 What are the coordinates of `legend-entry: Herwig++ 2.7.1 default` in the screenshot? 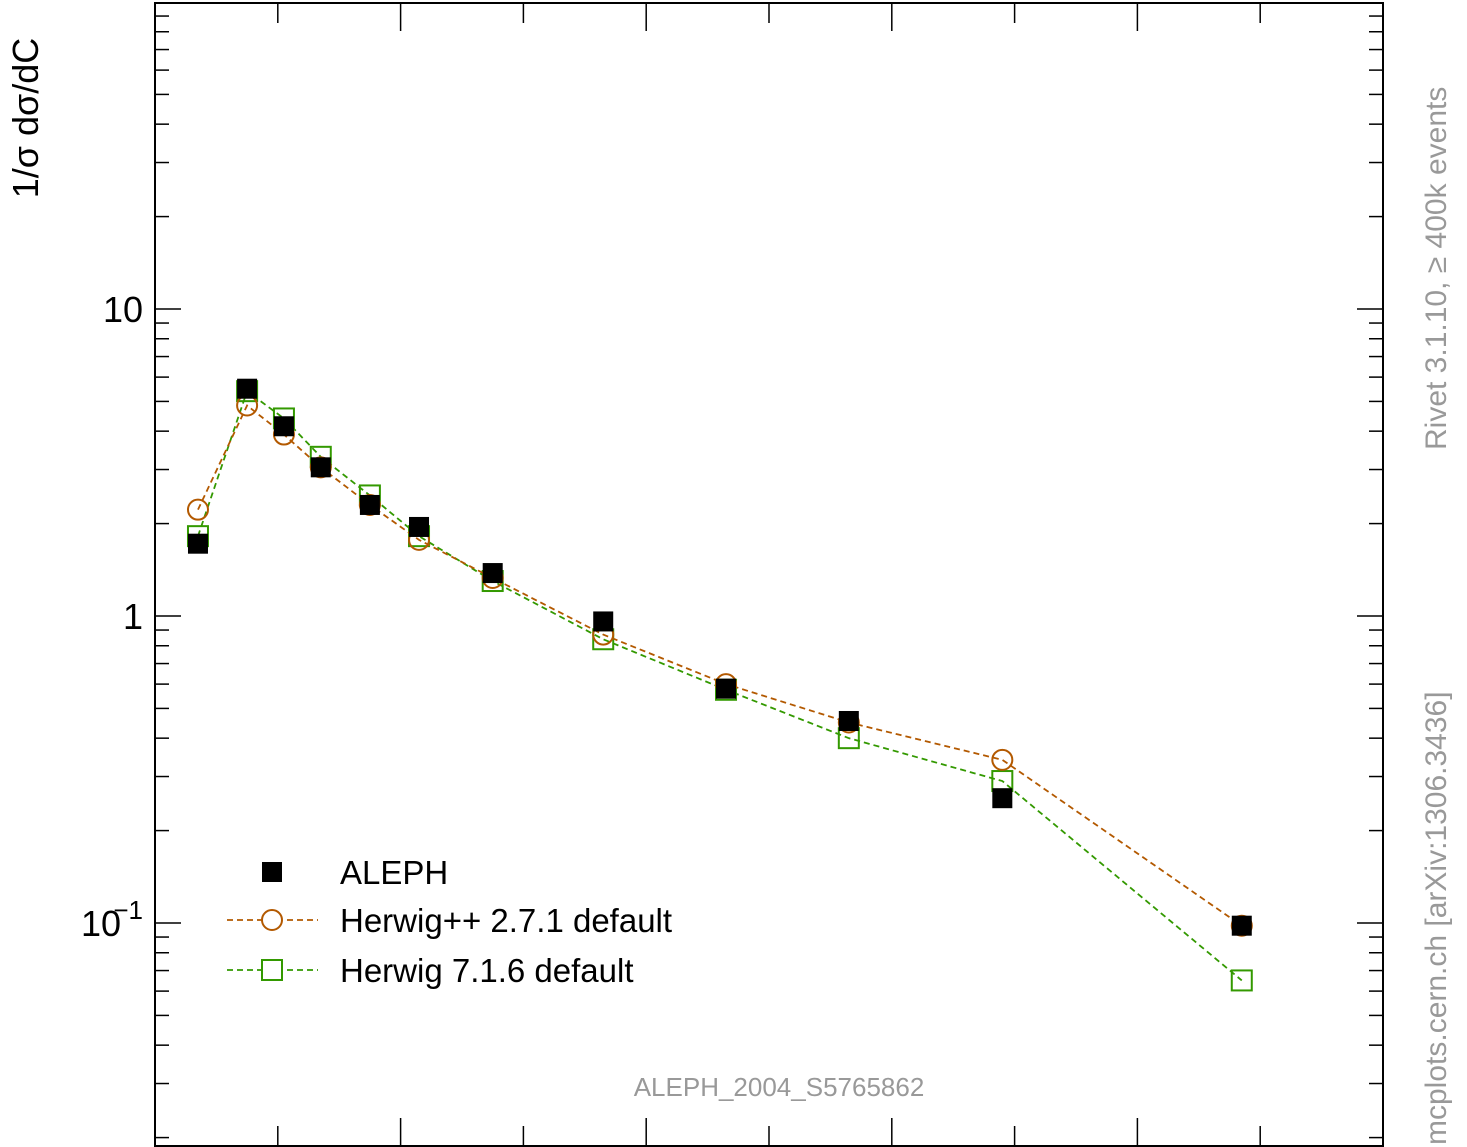 It's located at (449, 920).